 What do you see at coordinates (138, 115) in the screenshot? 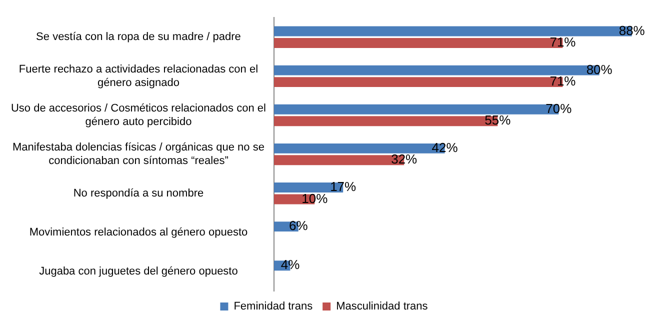
I see `y-tick-label: Uso de accesorios / Cosméticos relacionados con el género auto percibido` at bounding box center [138, 115].